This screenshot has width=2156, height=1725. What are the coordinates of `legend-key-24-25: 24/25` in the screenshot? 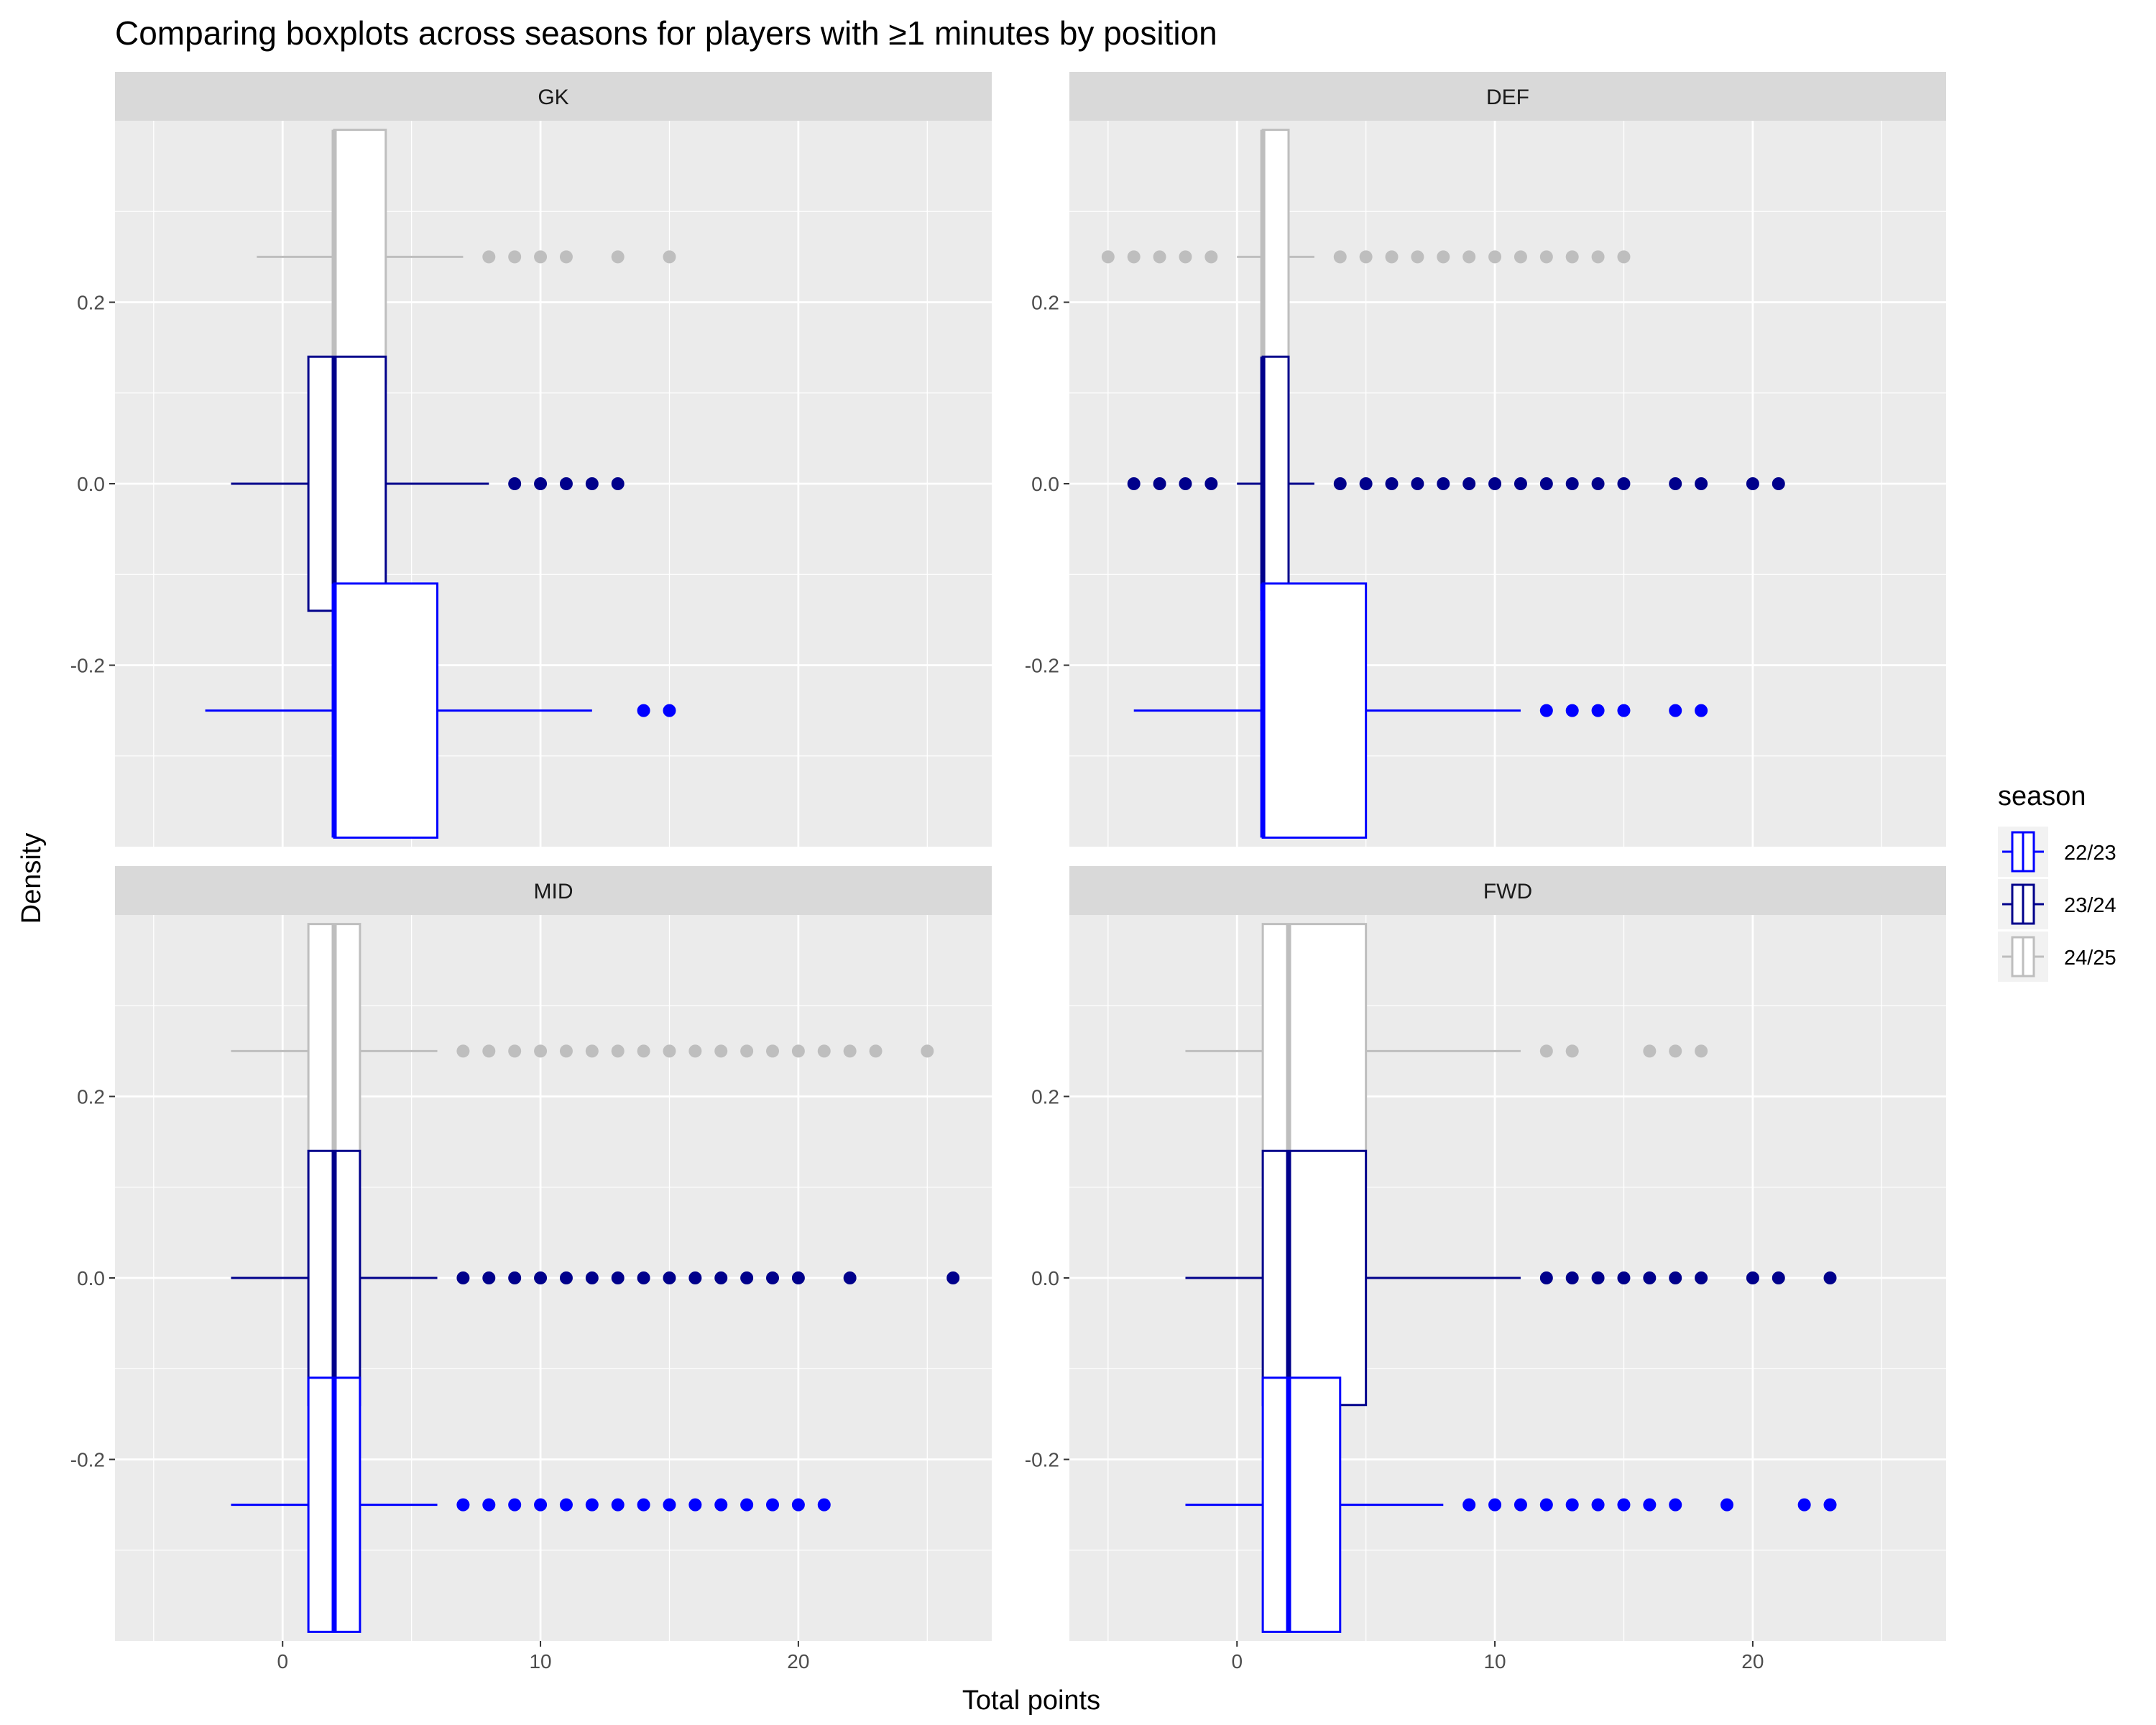 It's located at (2057, 957).